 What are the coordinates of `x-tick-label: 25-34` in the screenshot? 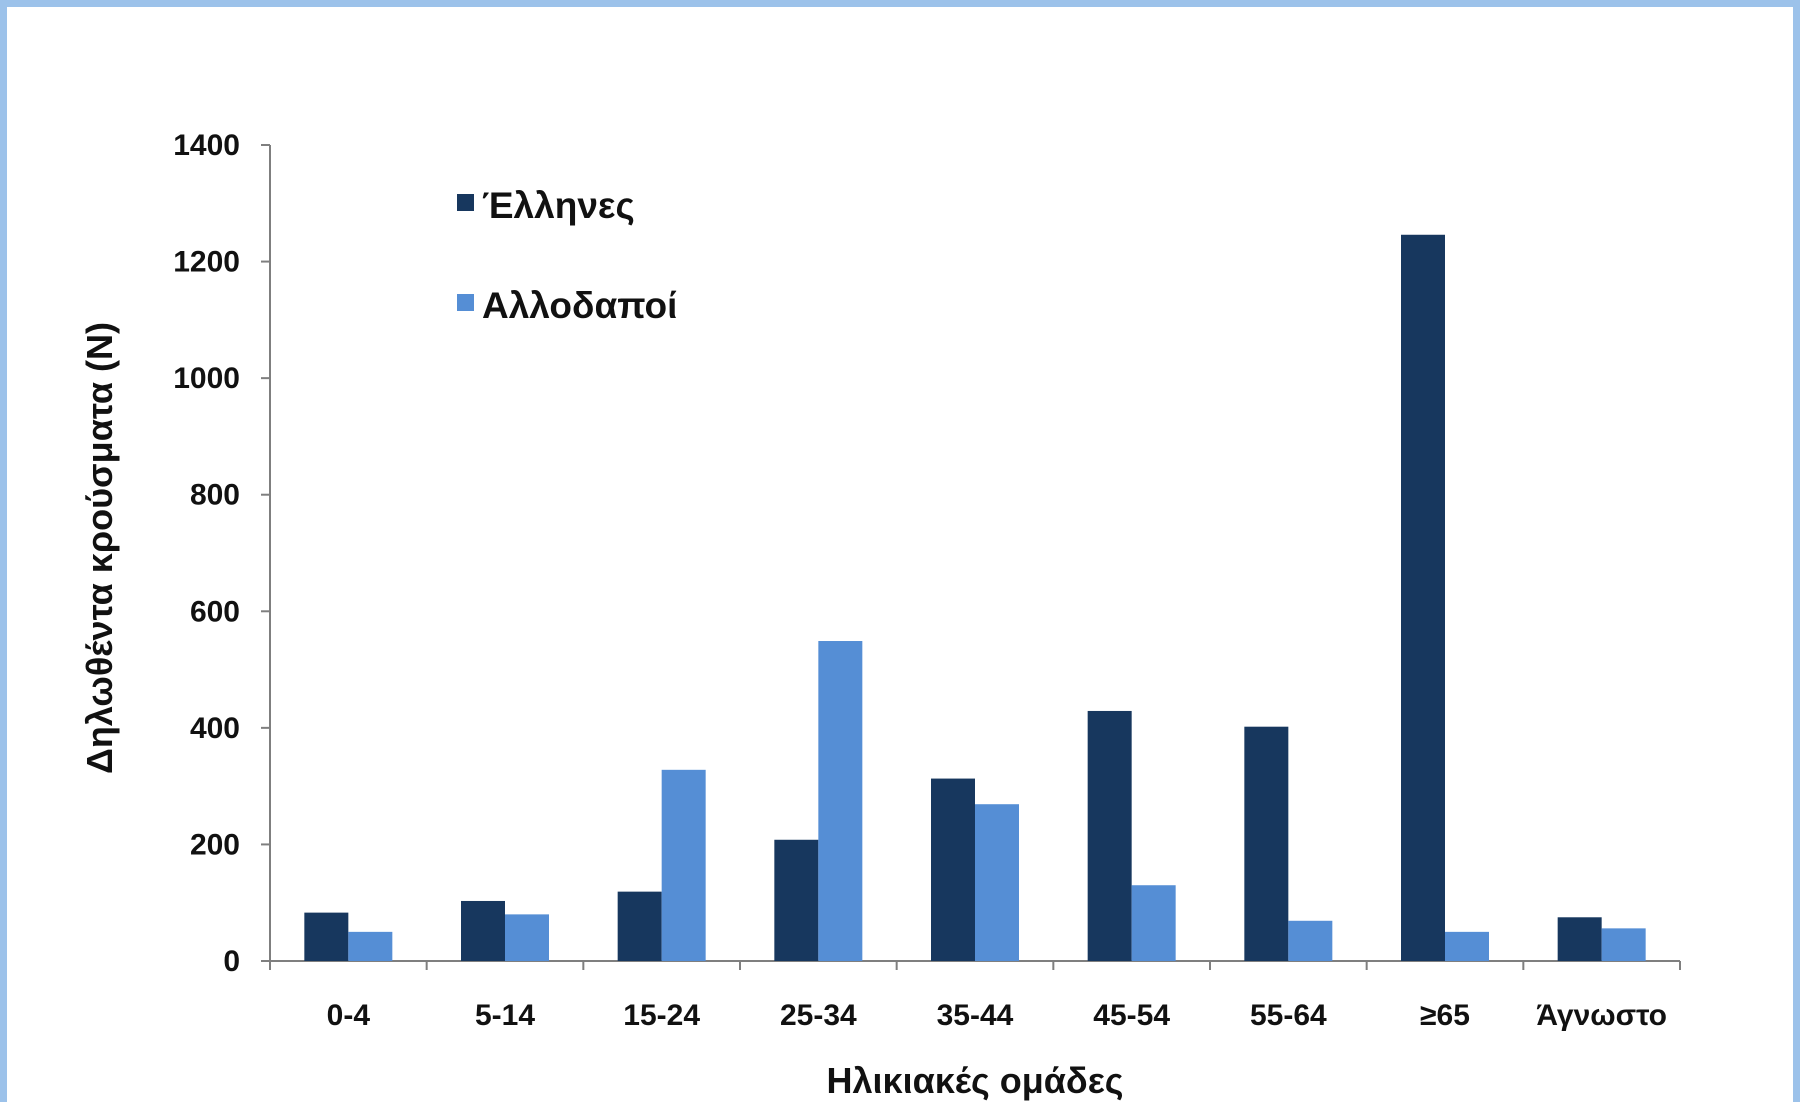 It's located at (818, 1015).